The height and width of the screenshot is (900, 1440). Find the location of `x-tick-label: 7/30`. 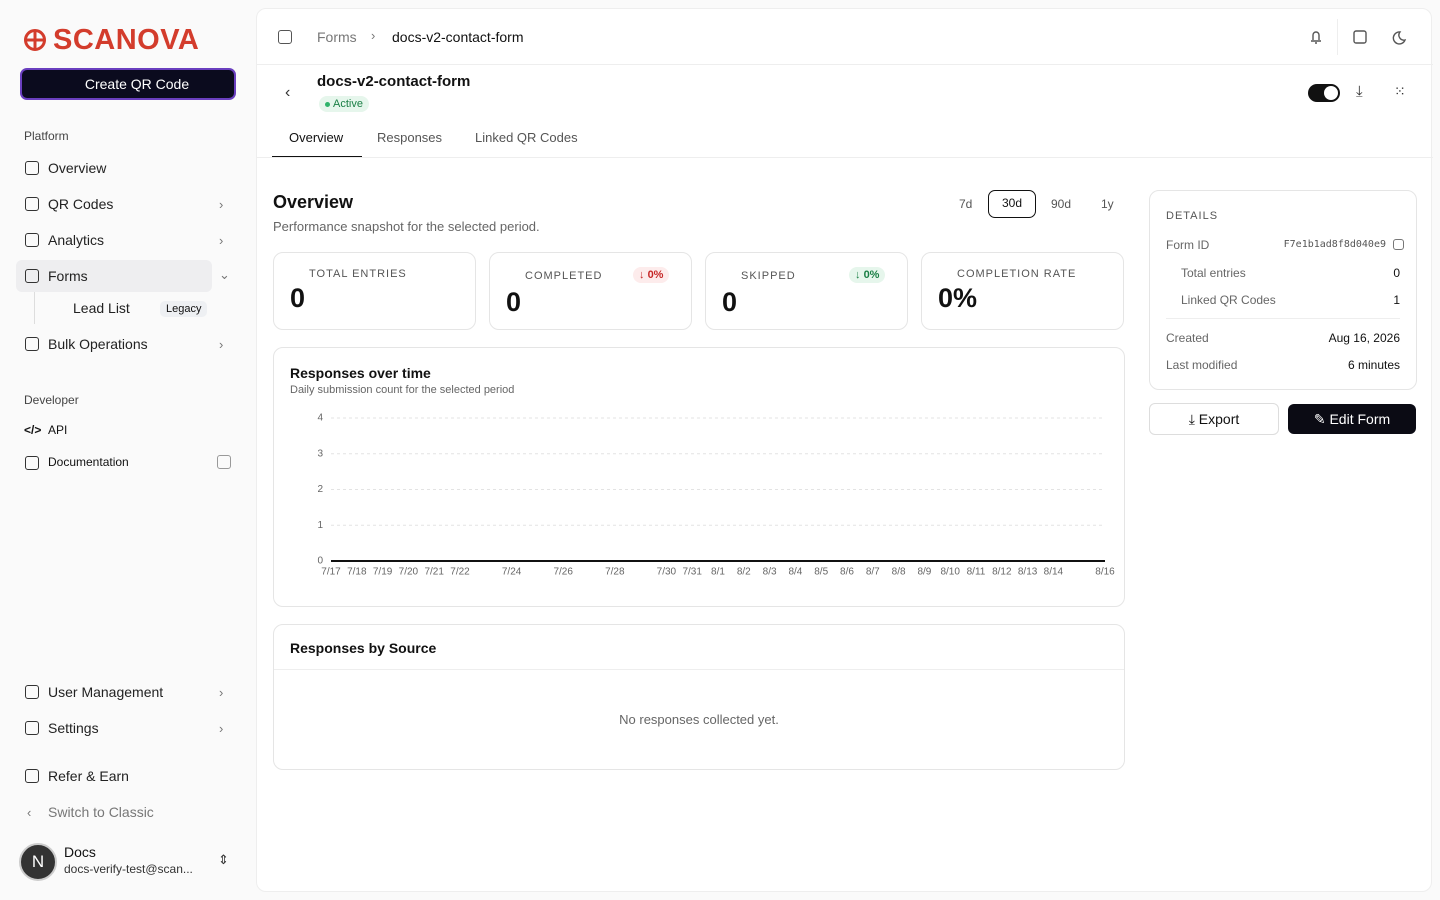

x-tick-label: 7/30 is located at coordinates (667, 572).